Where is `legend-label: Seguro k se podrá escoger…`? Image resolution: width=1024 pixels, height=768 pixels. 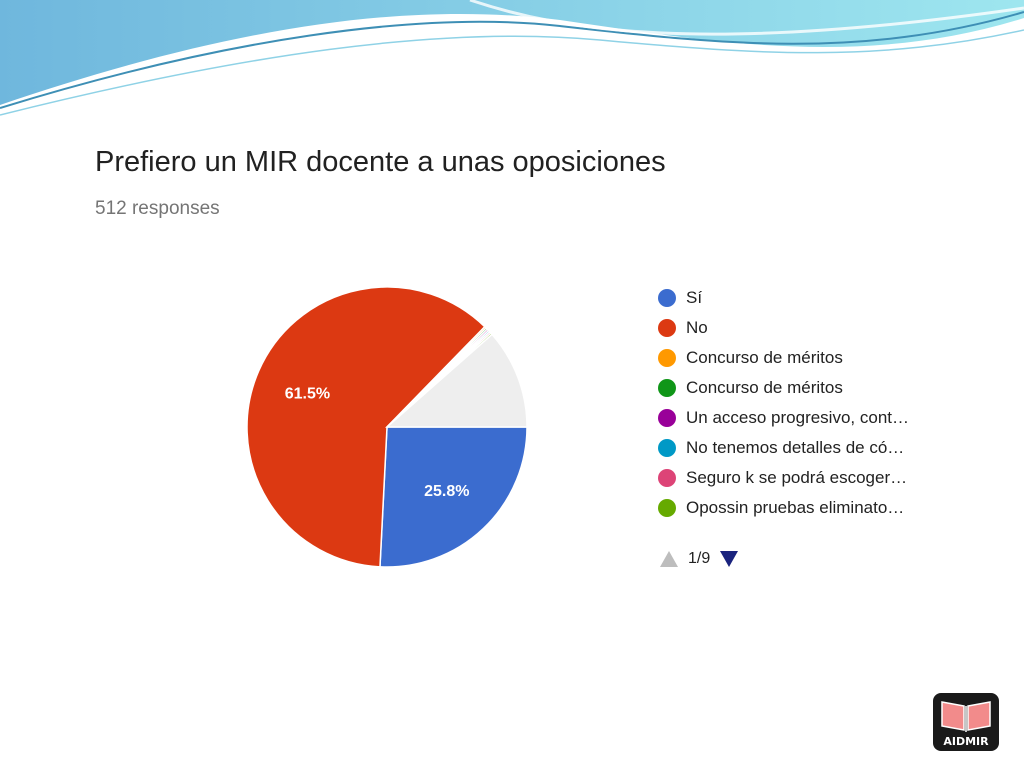 legend-label: Seguro k se podrá escoger… is located at coordinates (797, 477).